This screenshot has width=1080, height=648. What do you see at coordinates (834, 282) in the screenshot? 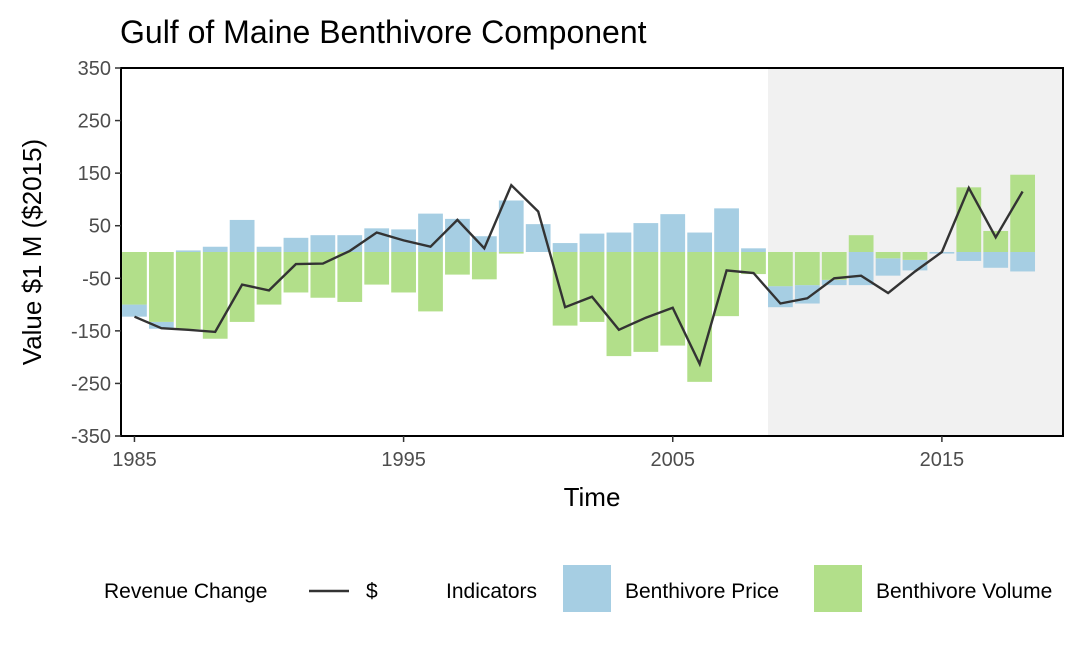
I see `price-bar-2011` at bounding box center [834, 282].